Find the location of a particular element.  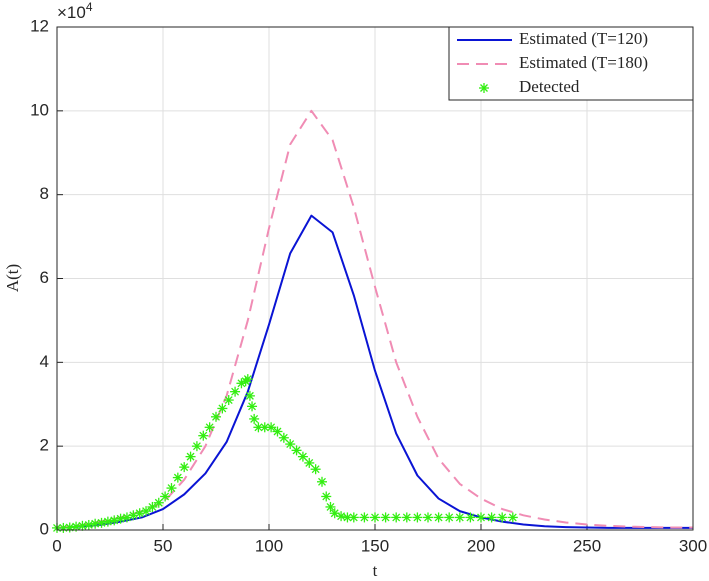

y-scale-base: ×10 is located at coordinates (71, 12).